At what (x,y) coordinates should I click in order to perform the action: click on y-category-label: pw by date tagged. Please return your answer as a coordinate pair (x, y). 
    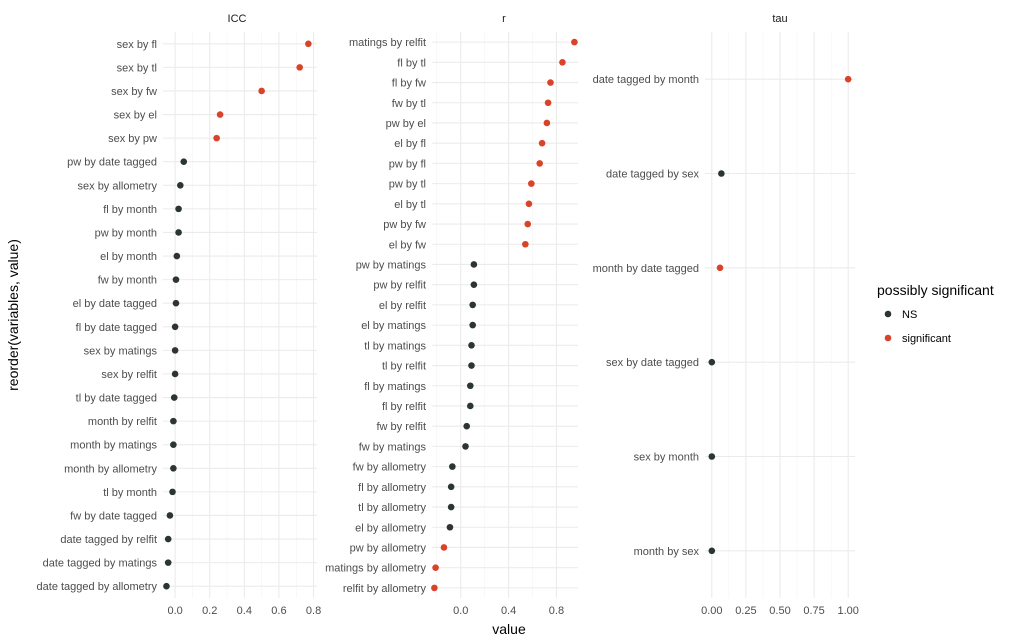
    Looking at the image, I should click on (112, 163).